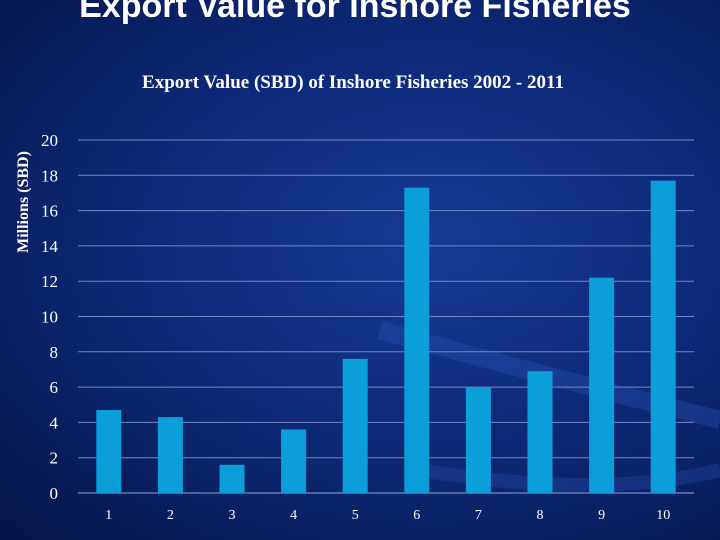 This screenshot has width=720, height=540. I want to click on x-tick-label: 5, so click(355, 515).